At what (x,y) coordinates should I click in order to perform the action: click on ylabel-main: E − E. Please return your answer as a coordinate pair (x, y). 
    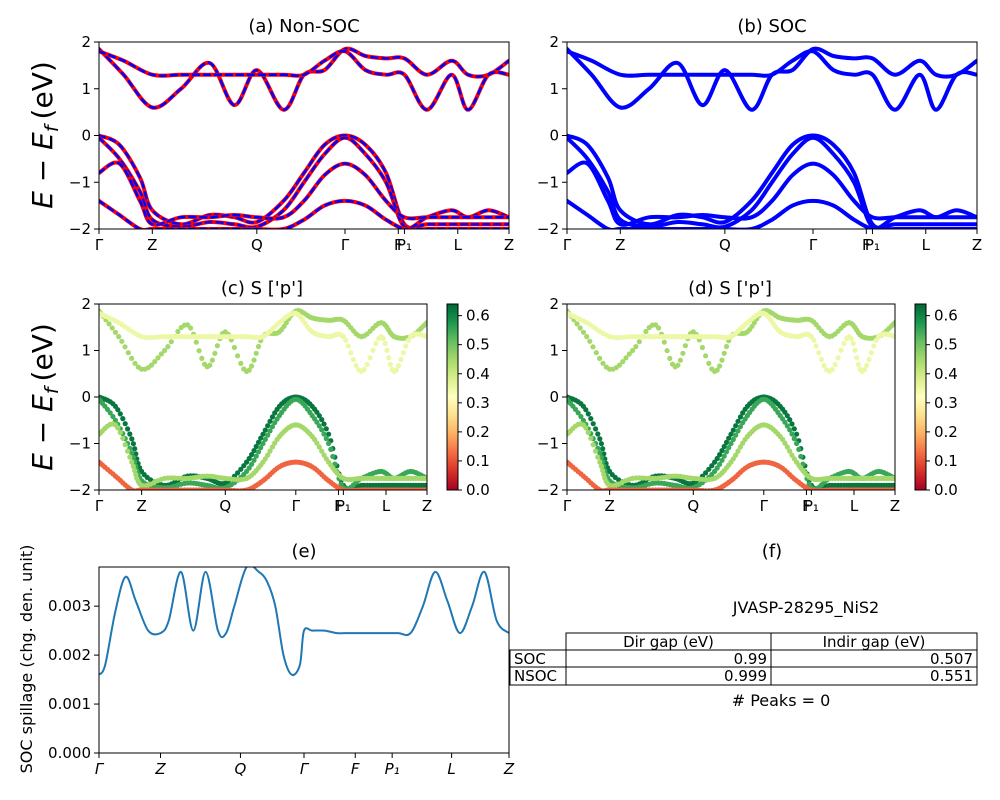
    Looking at the image, I should click on (42, 432).